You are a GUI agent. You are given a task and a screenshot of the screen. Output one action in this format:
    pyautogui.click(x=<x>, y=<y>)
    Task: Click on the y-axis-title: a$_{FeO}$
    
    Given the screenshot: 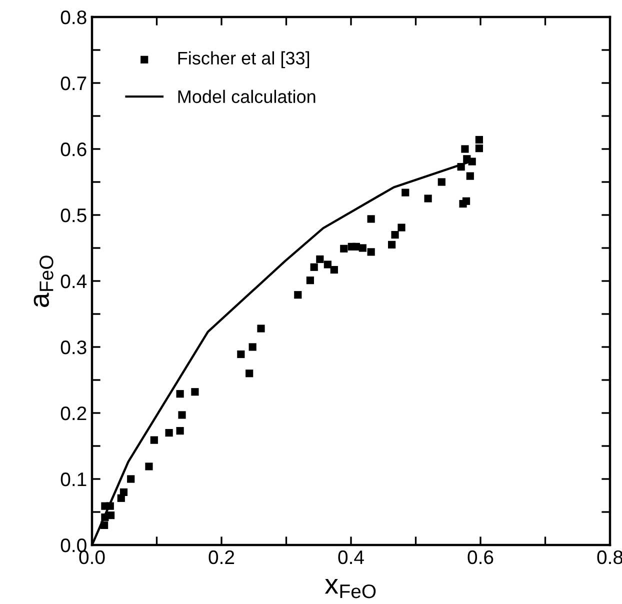 What is the action you would take?
    pyautogui.click(x=44, y=282)
    